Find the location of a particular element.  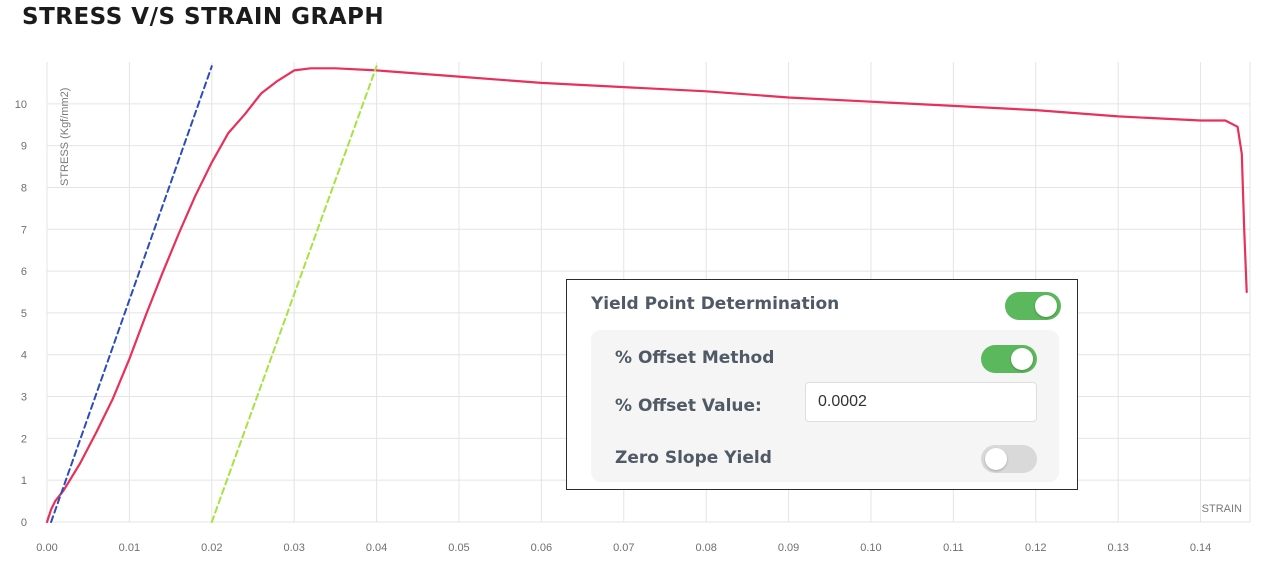

x-tick-label: 0.05 is located at coordinates (458, 548).